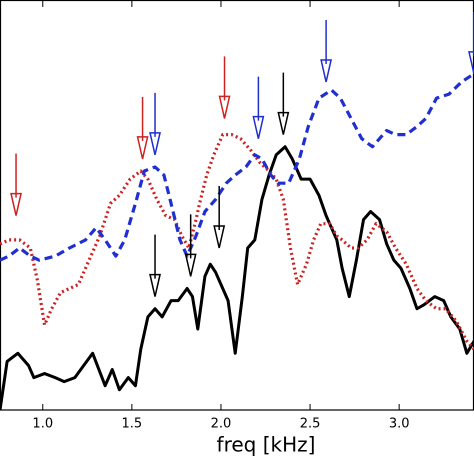 Image resolution: width=474 pixels, height=474 pixels. What do you see at coordinates (221, 424) in the screenshot?
I see `x-tick-label: 2.0` at bounding box center [221, 424].